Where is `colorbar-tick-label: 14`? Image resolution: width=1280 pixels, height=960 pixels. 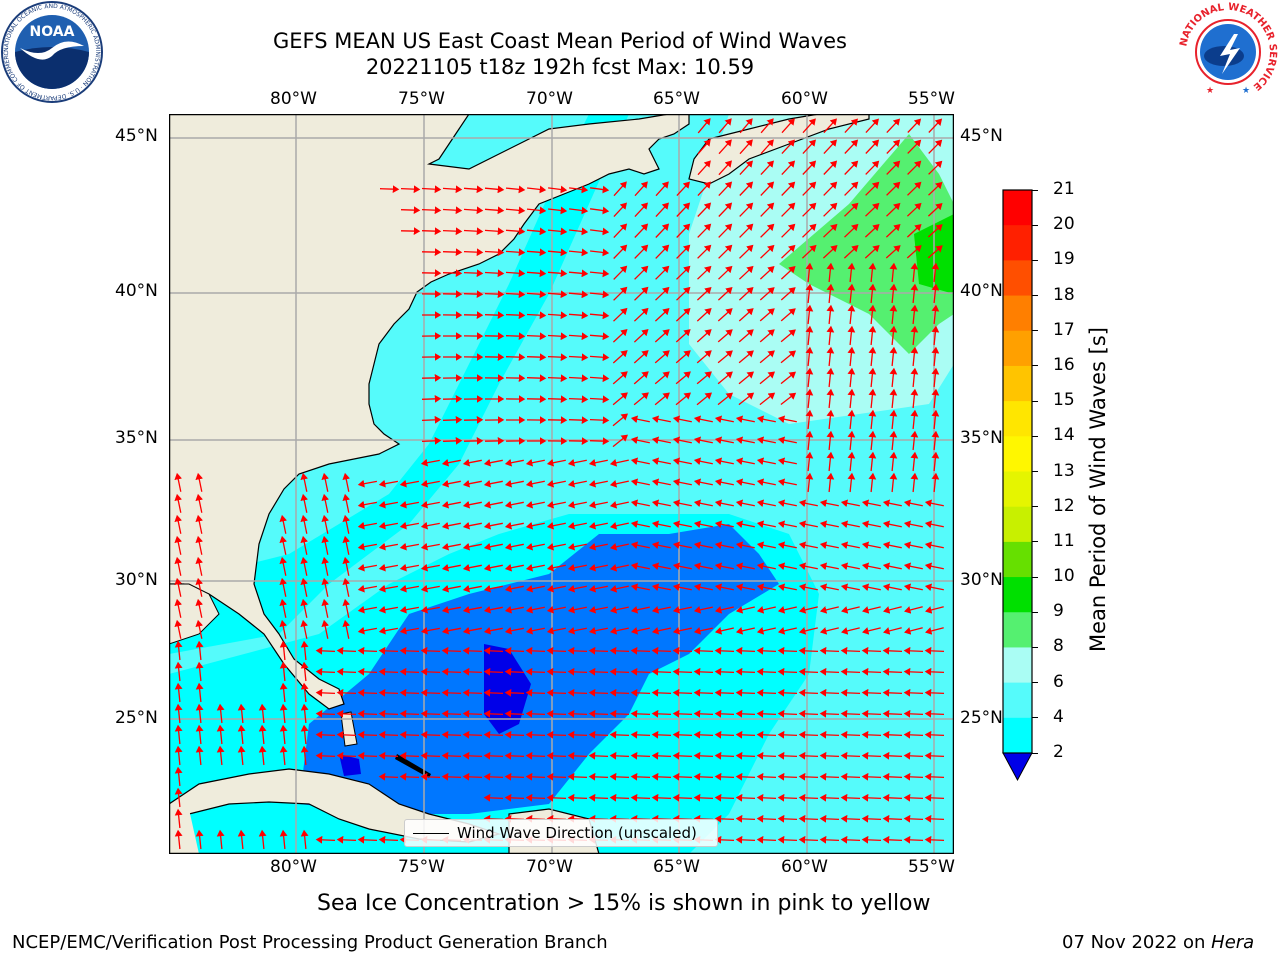 colorbar-tick-label: 14 is located at coordinates (1064, 435).